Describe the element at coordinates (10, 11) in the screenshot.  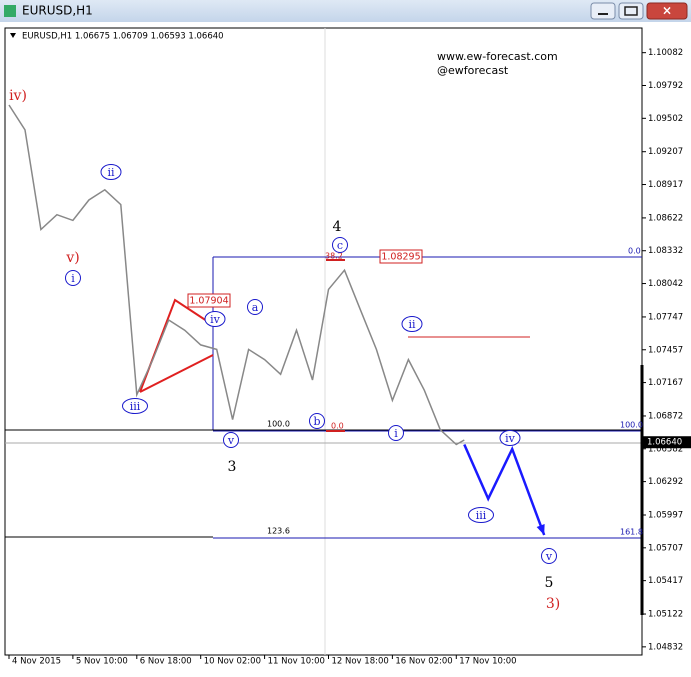
I see `window-icon` at that location.